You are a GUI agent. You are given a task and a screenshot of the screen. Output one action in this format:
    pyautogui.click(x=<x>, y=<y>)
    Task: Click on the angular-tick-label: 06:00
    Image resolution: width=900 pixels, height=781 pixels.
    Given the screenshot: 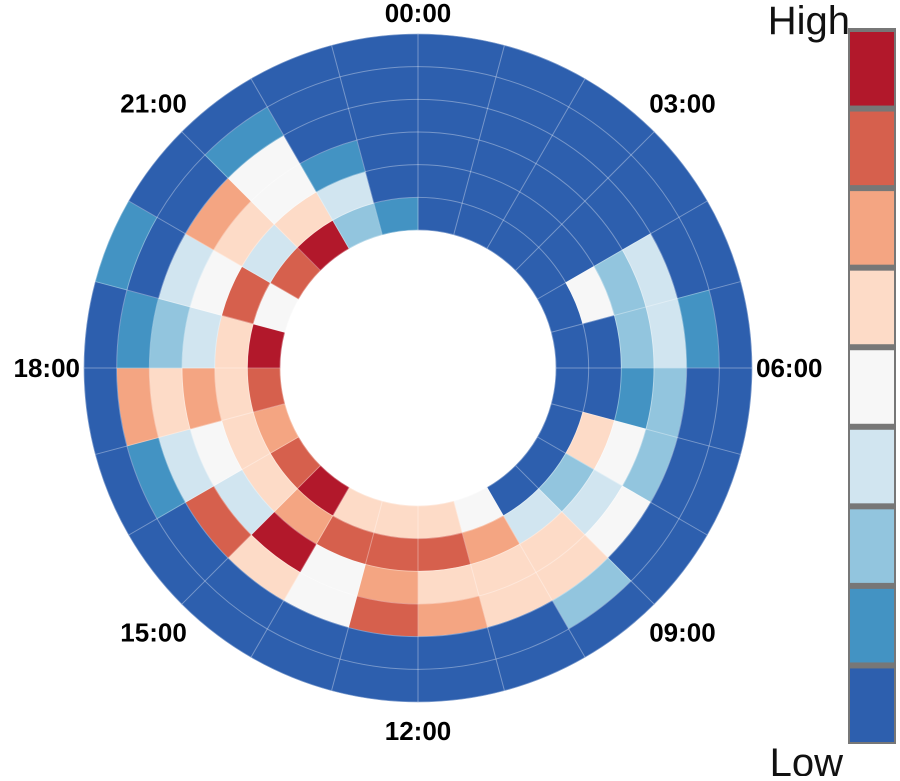 What is the action you would take?
    pyautogui.click(x=789, y=368)
    